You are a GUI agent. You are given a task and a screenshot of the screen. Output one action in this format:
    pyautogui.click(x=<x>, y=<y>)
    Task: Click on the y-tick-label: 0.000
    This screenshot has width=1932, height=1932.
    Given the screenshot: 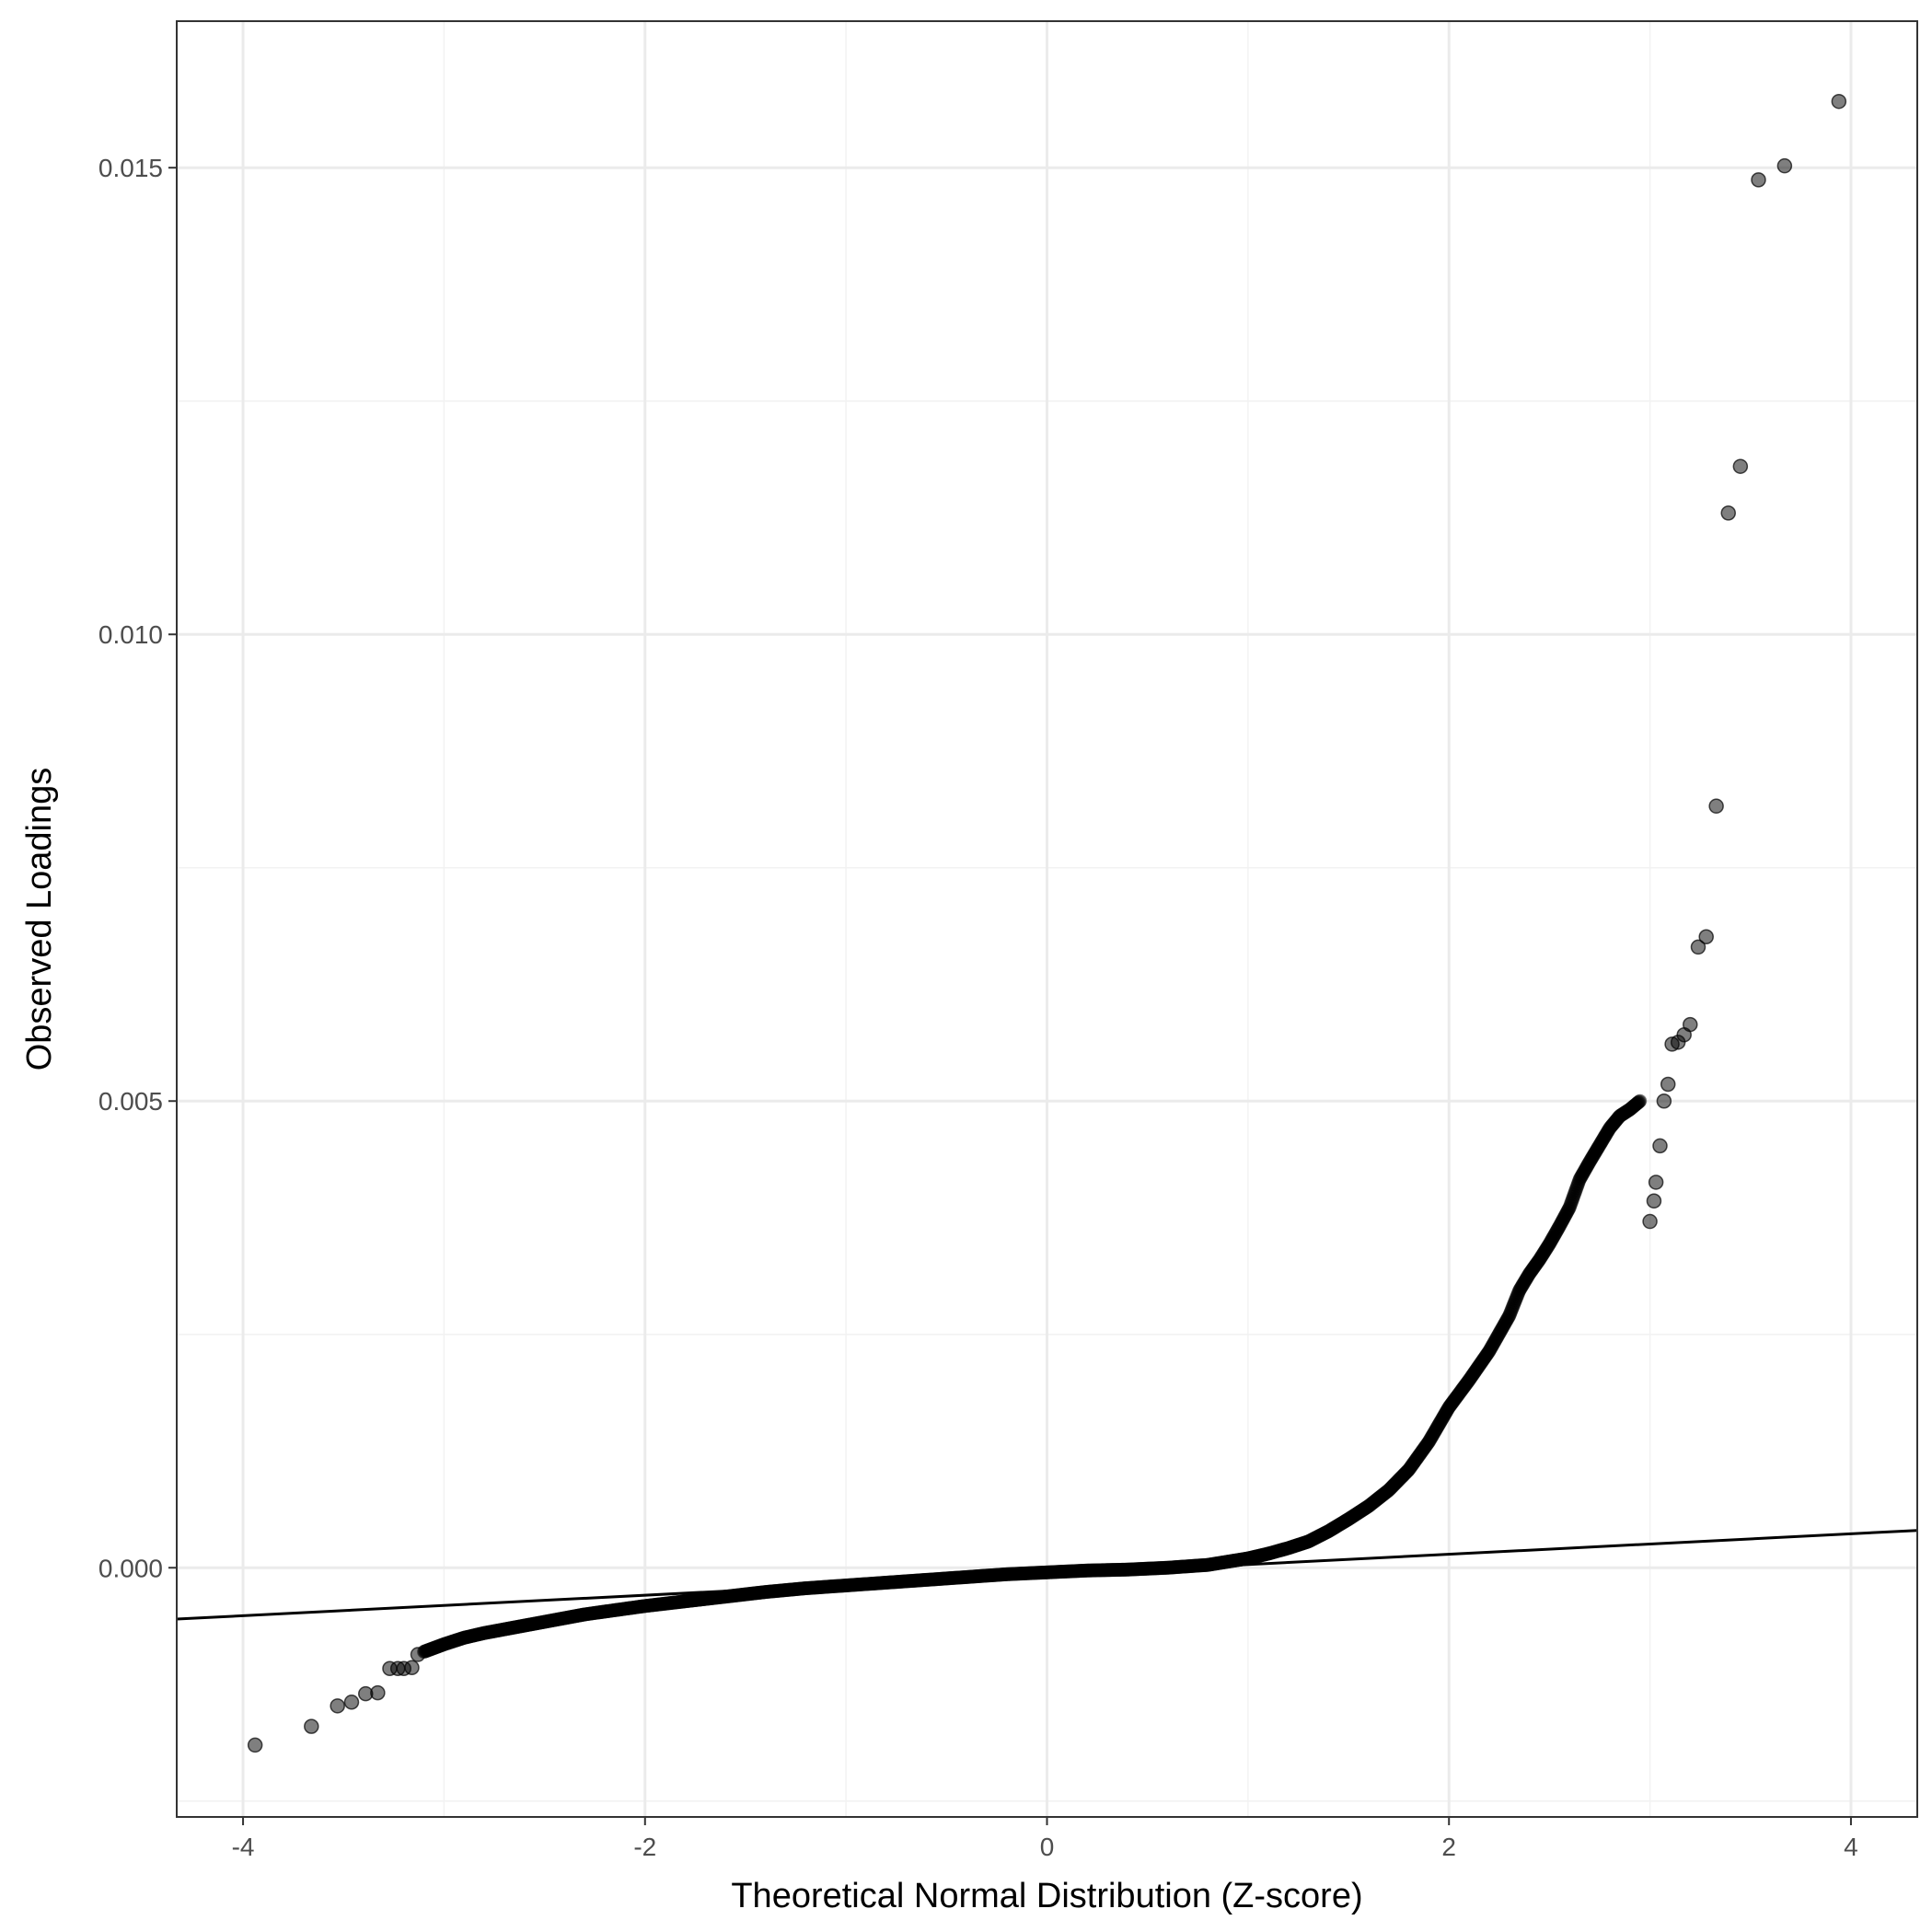 What is the action you would take?
    pyautogui.click(x=130, y=1568)
    